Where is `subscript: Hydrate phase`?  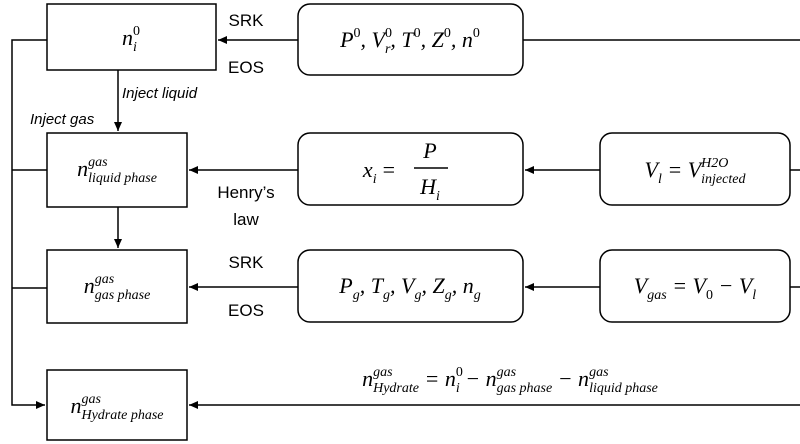 subscript: Hydrate phase is located at coordinates (121, 415).